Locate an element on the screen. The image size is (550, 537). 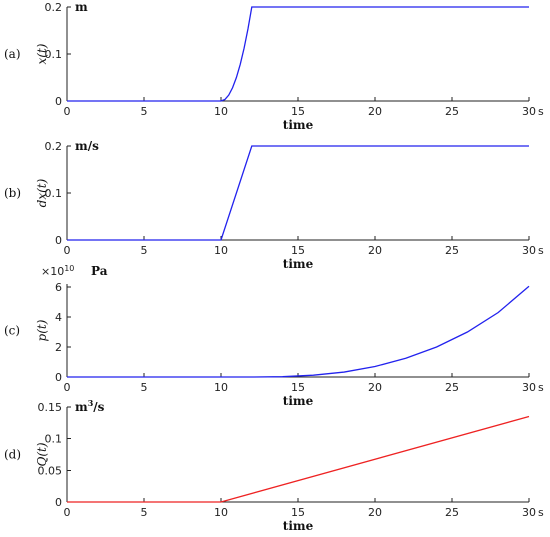
panel-label: (c) is located at coordinates (12, 331).